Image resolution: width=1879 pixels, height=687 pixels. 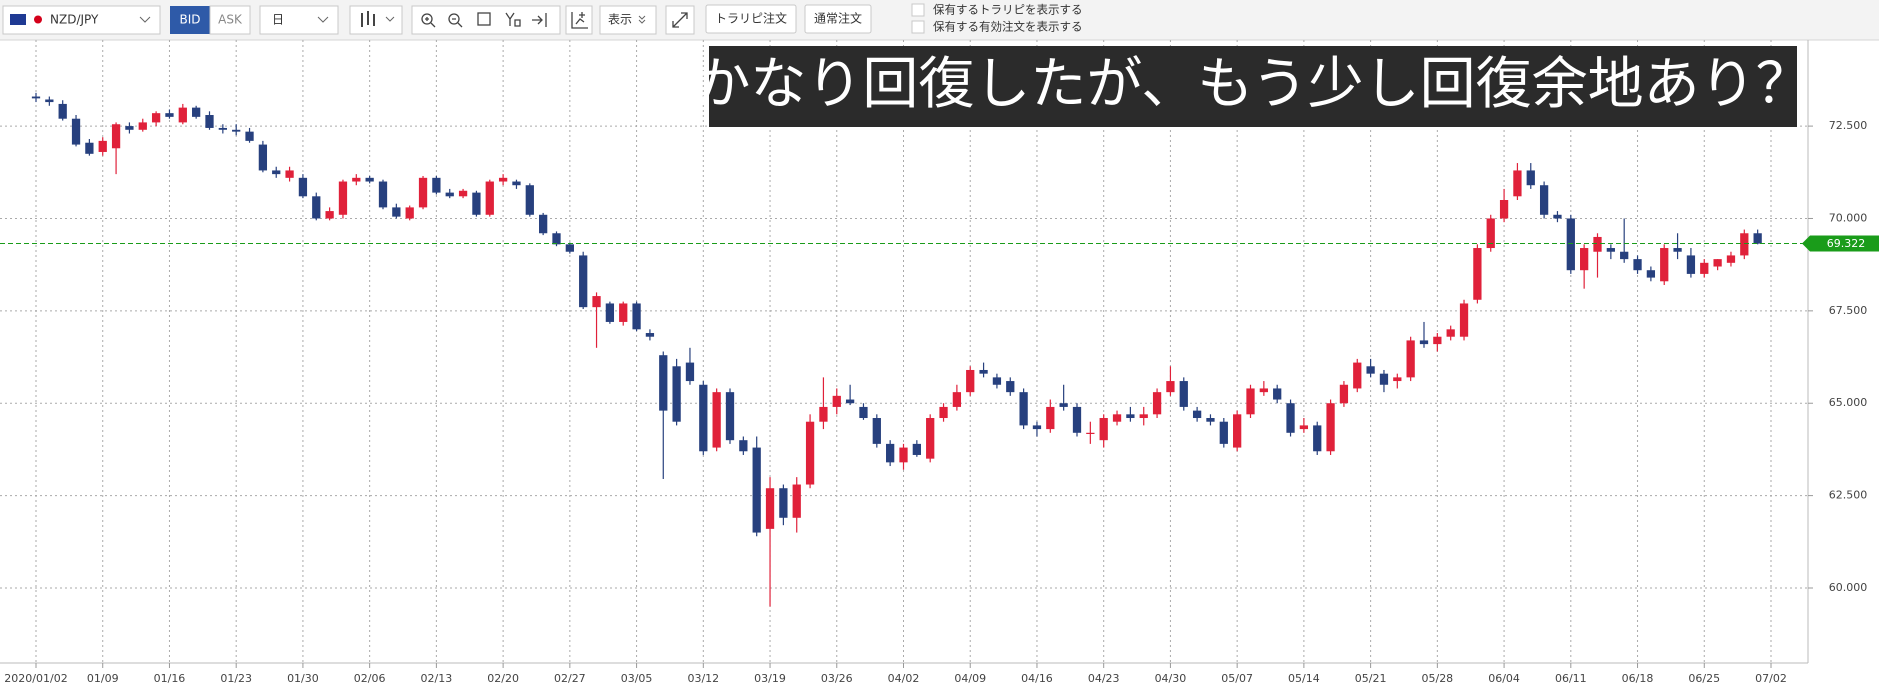 What do you see at coordinates (1840, 243) in the screenshot?
I see `current-price-tag` at bounding box center [1840, 243].